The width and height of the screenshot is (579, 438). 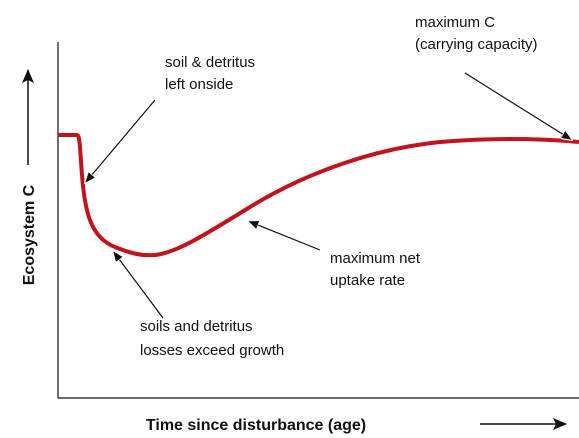 I want to click on annotation: maximum net uptake rate, so click(x=377, y=269).